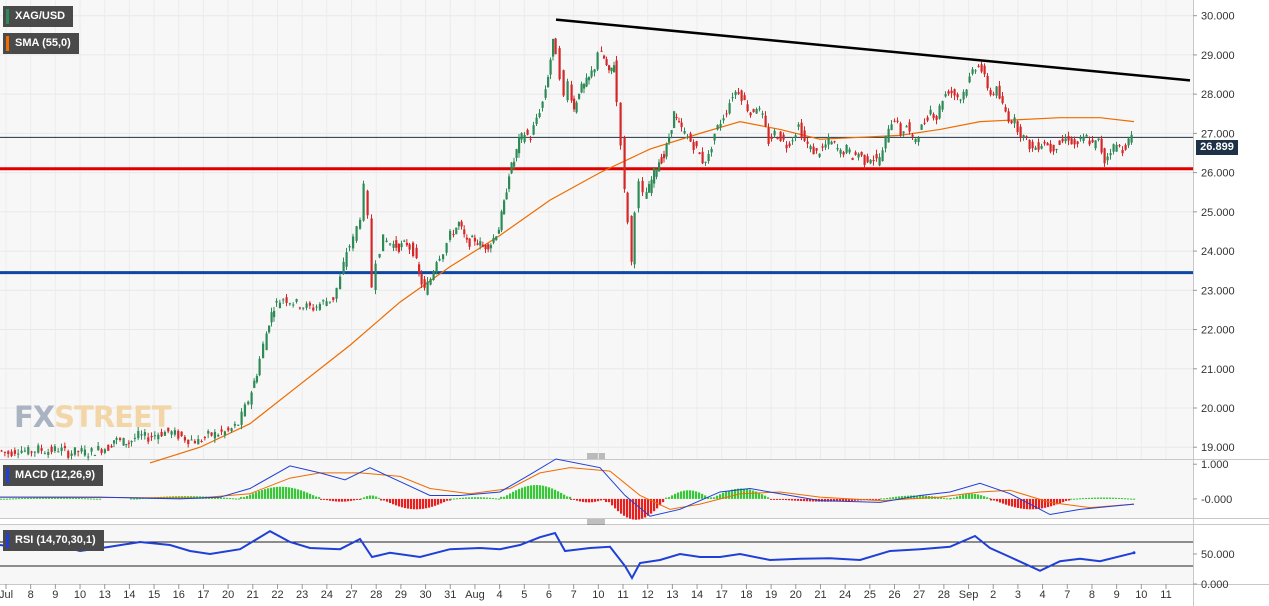  What do you see at coordinates (7, 540) in the screenshot?
I see `rsi-color-swatch` at bounding box center [7, 540].